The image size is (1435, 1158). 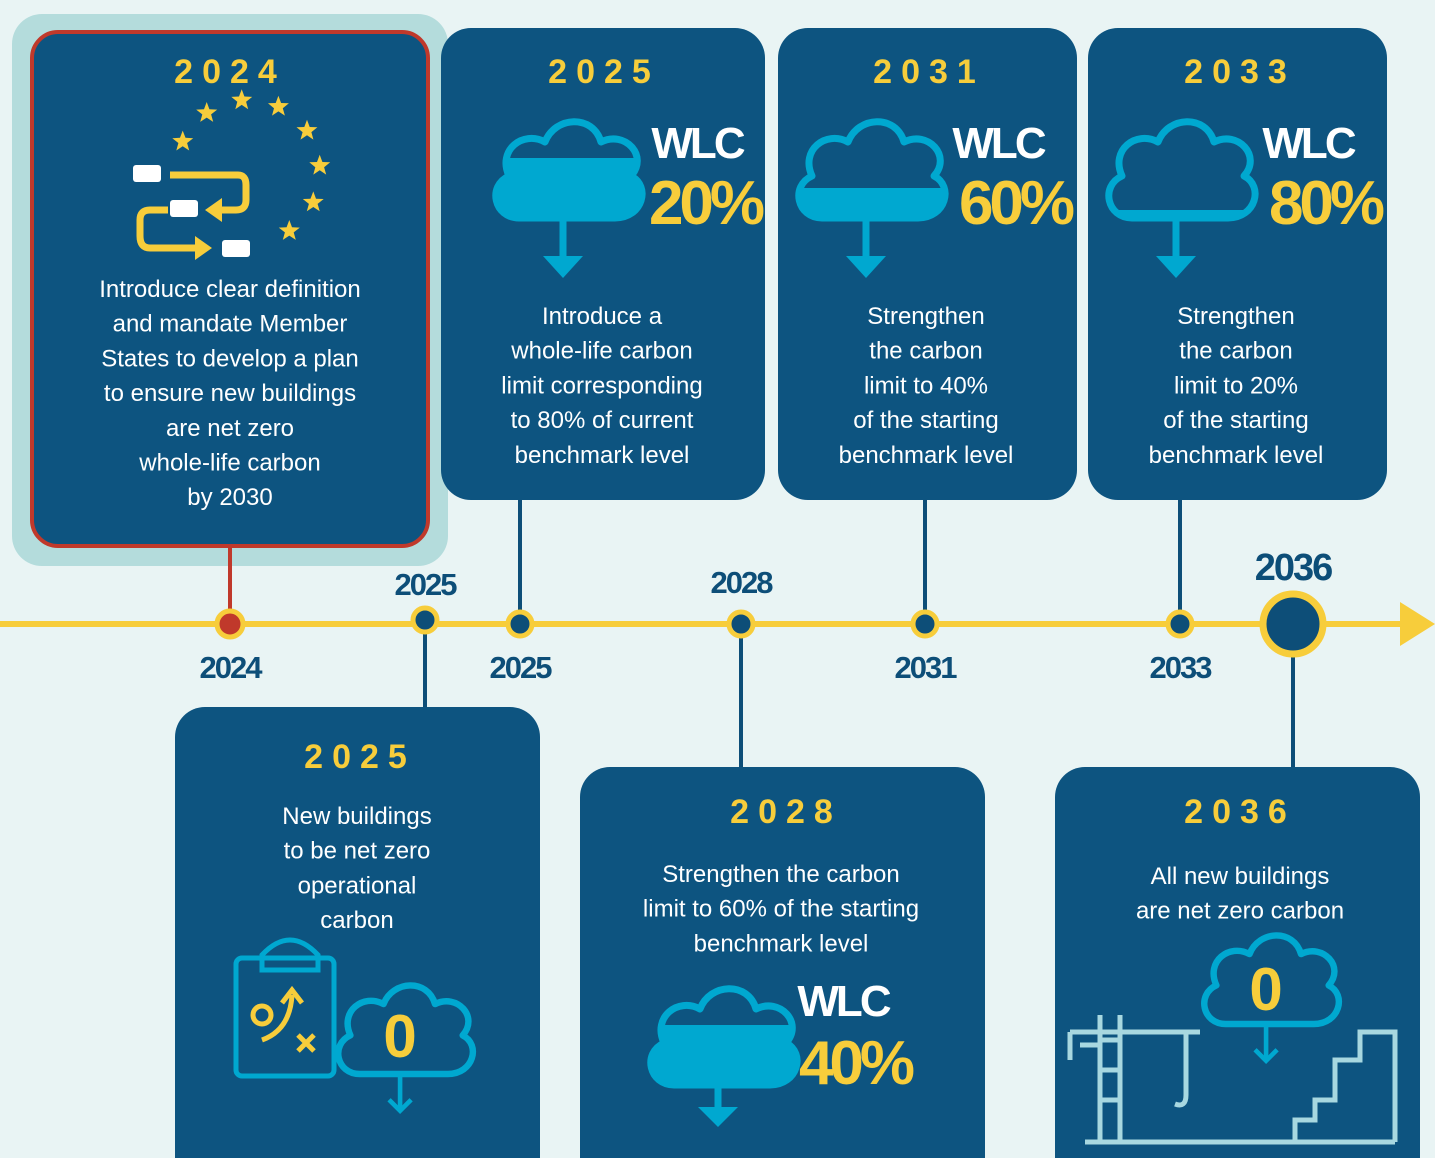 What do you see at coordinates (232, 667) in the screenshot?
I see `axis-label: 2024` at bounding box center [232, 667].